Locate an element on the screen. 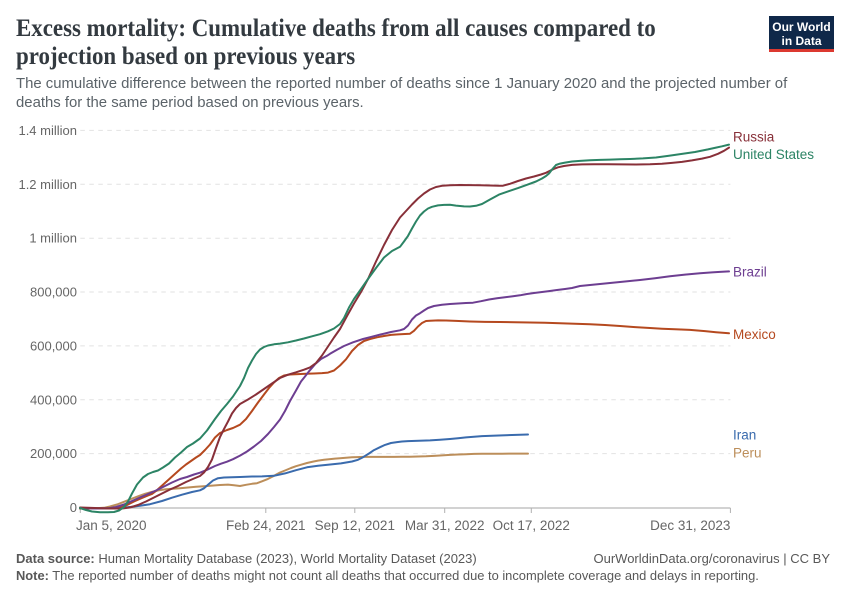 The image size is (850, 600). svg-text: 400,000 is located at coordinates (53, 399).